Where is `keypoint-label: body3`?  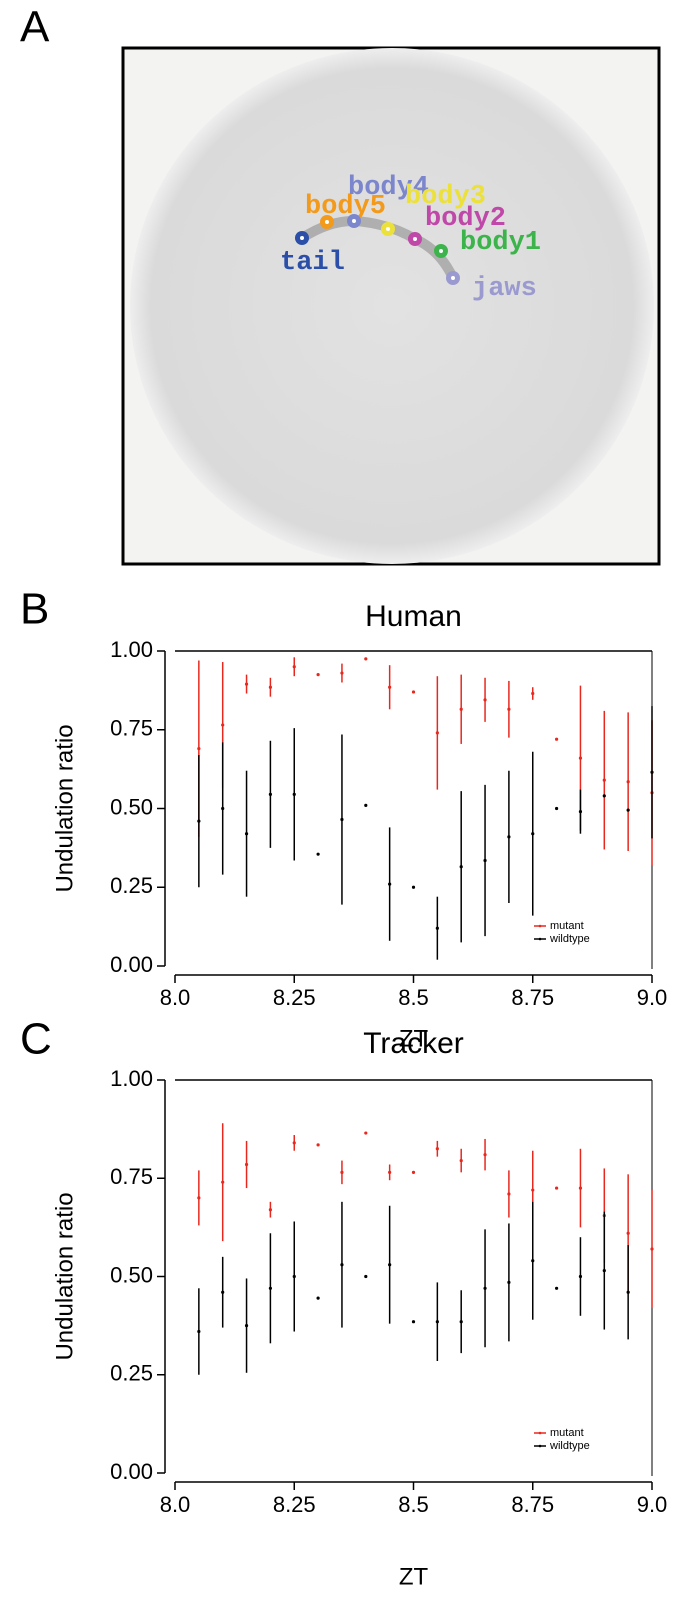
keypoint-label: body3 is located at coordinates (445, 197).